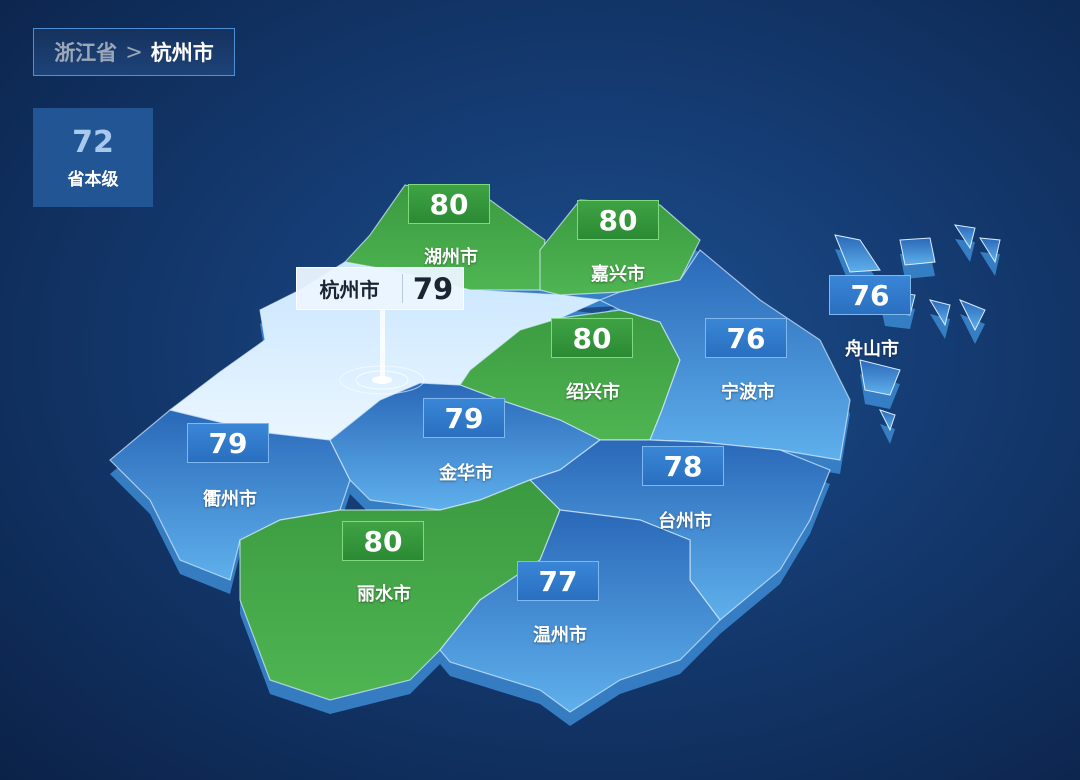  I want to click on taizhou-label: 台州市, so click(685, 521).